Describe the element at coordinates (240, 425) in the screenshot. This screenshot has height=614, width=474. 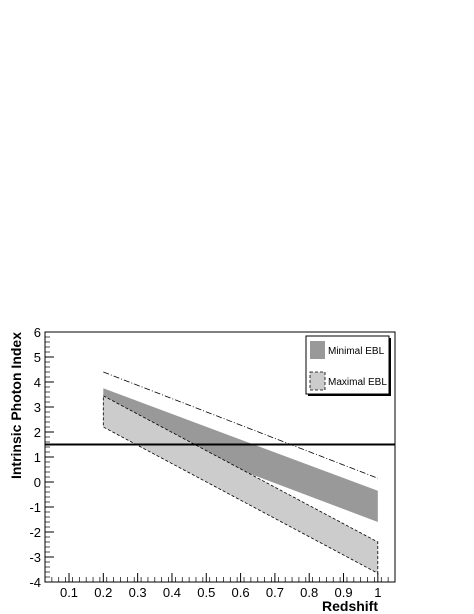
I see `dash-dot-line` at that location.